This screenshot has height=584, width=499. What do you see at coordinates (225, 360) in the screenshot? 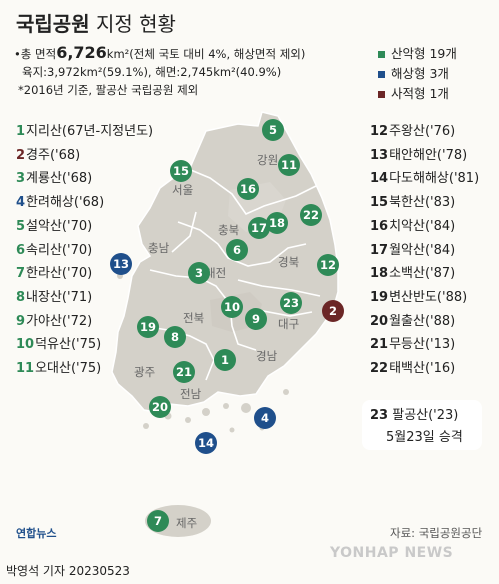
I see `map-marker: 1` at bounding box center [225, 360].